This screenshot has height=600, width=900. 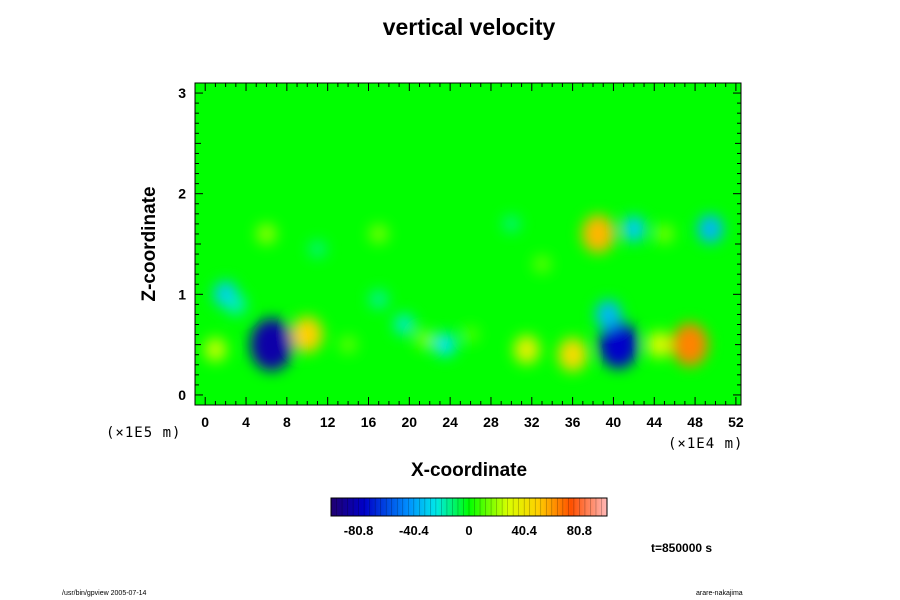 What do you see at coordinates (410, 422) in the screenshot?
I see `x-tick-label: 20` at bounding box center [410, 422].